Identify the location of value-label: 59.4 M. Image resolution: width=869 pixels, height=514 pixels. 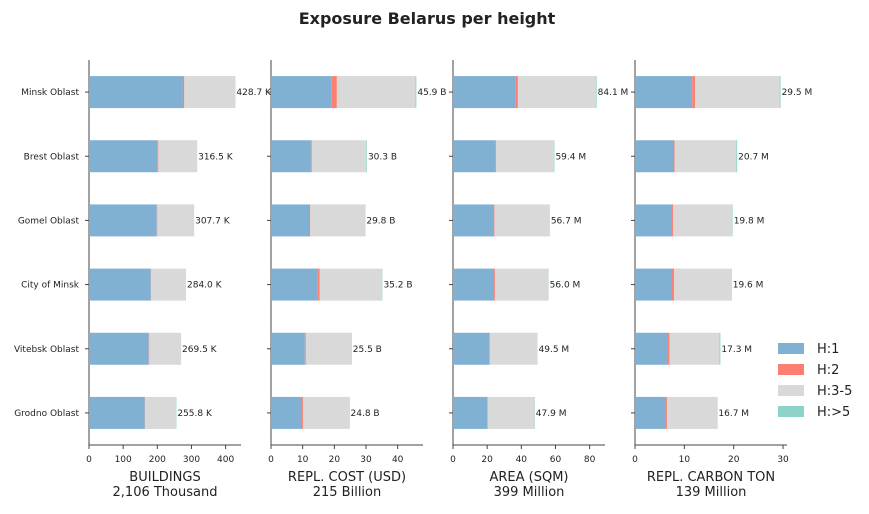
(570, 157).